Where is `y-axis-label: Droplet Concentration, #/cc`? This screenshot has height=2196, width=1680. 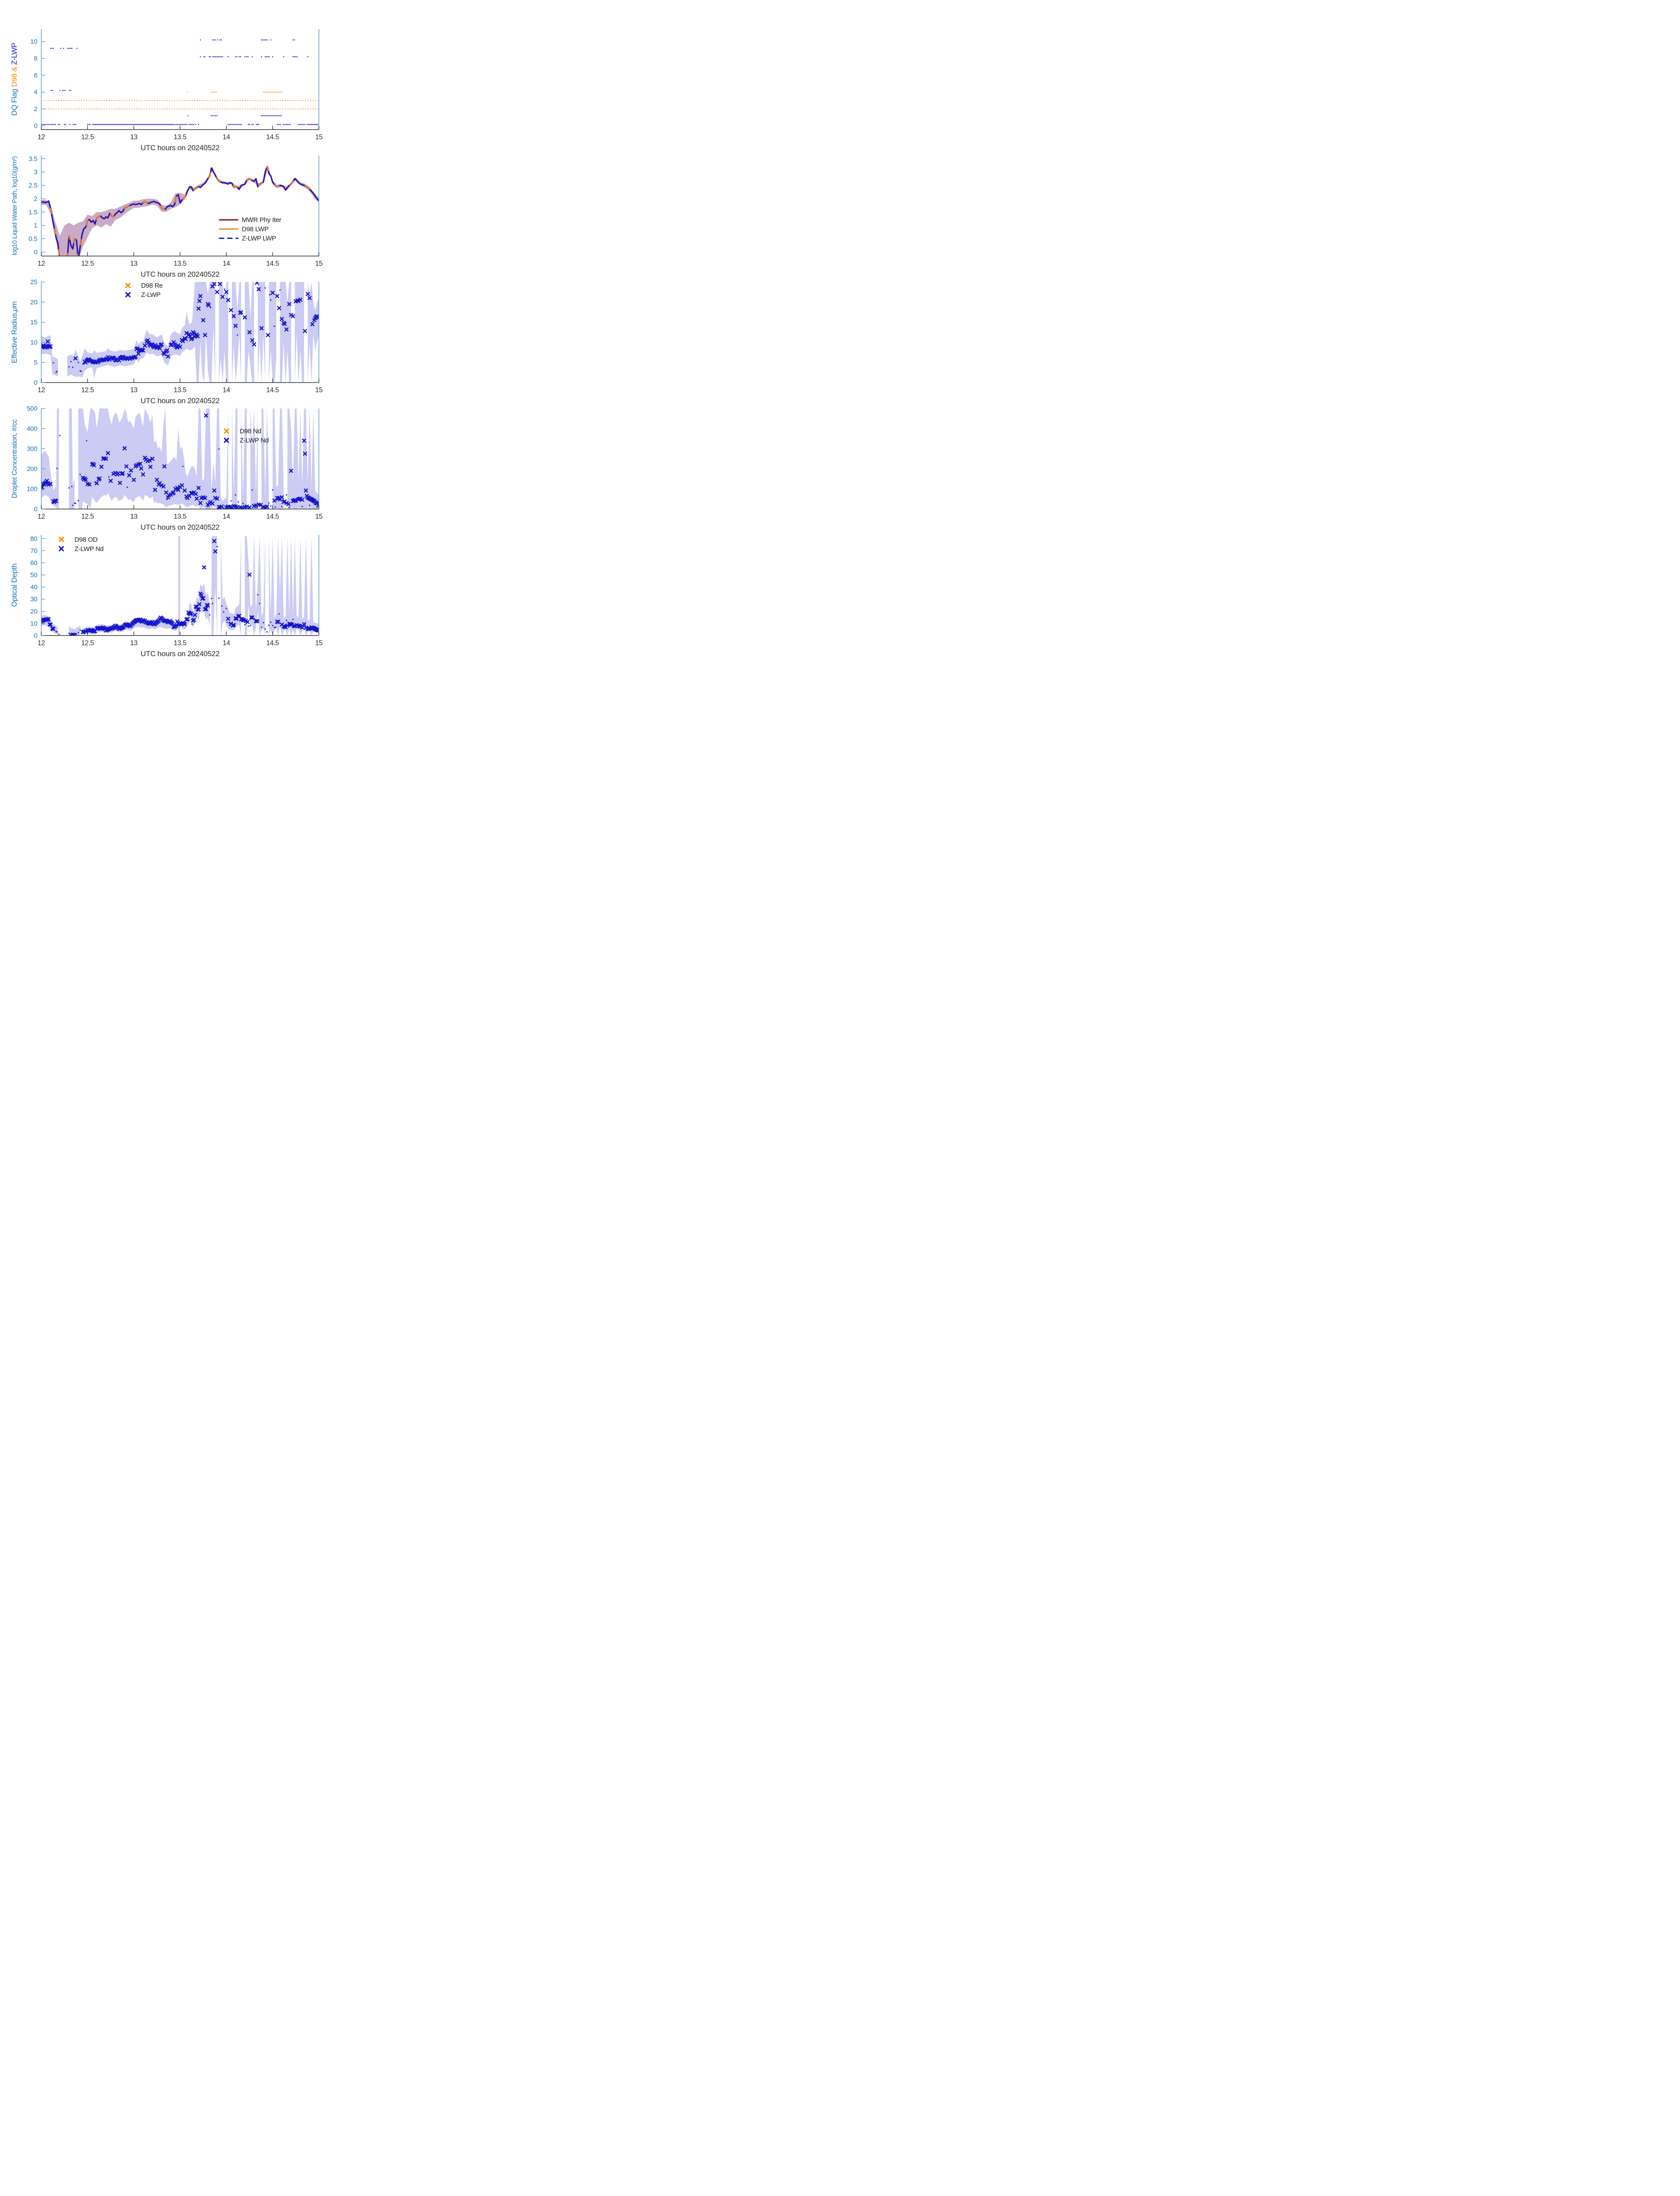 y-axis-label: Droplet Concentration, #/cc is located at coordinates (15, 458).